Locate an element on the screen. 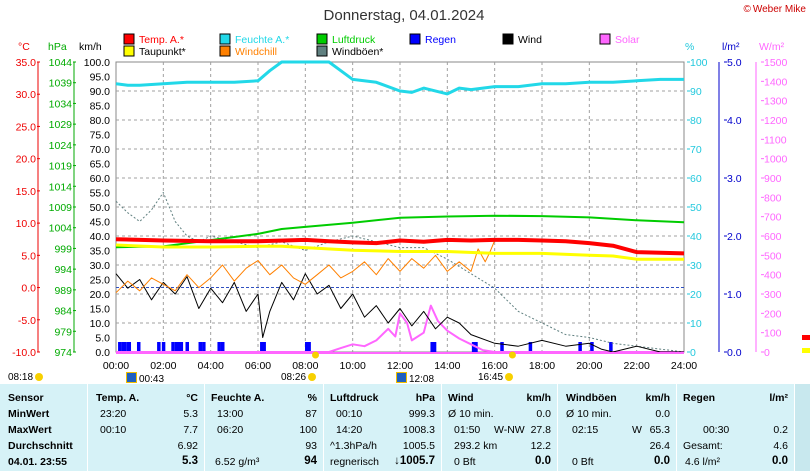 This screenshot has width=810, height=471. wind-tick-label: 100.0 is located at coordinates (97, 63).